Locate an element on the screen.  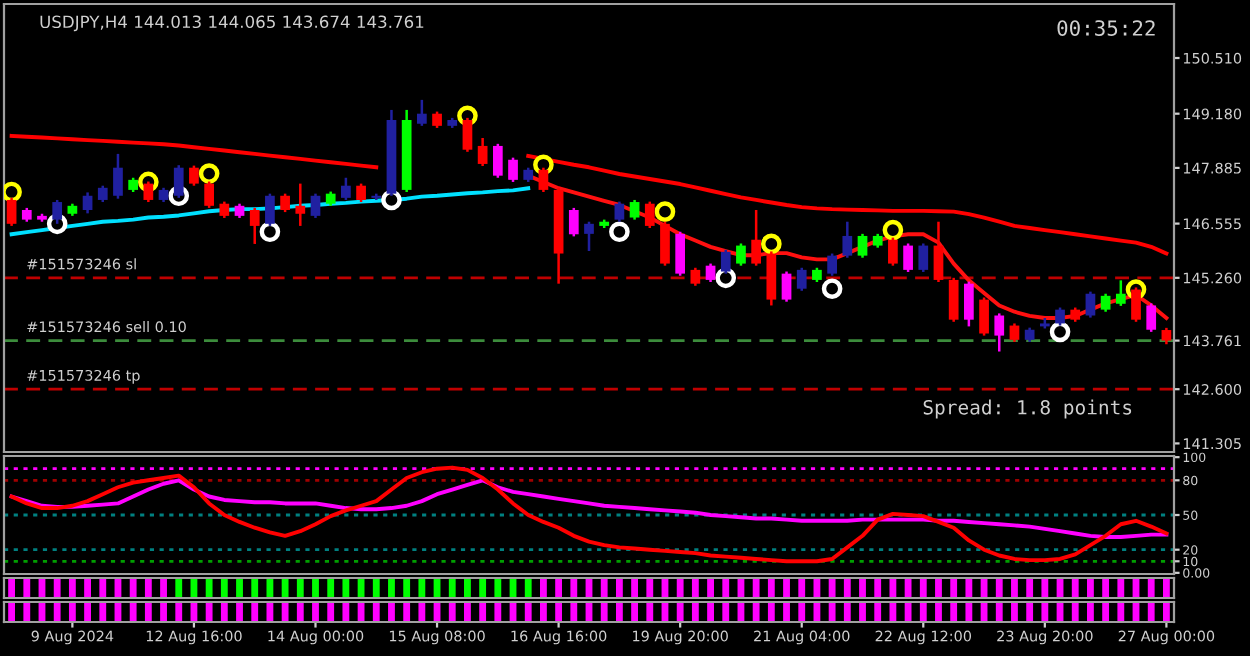
annotation: 00:35:22 is located at coordinates (1106, 28).